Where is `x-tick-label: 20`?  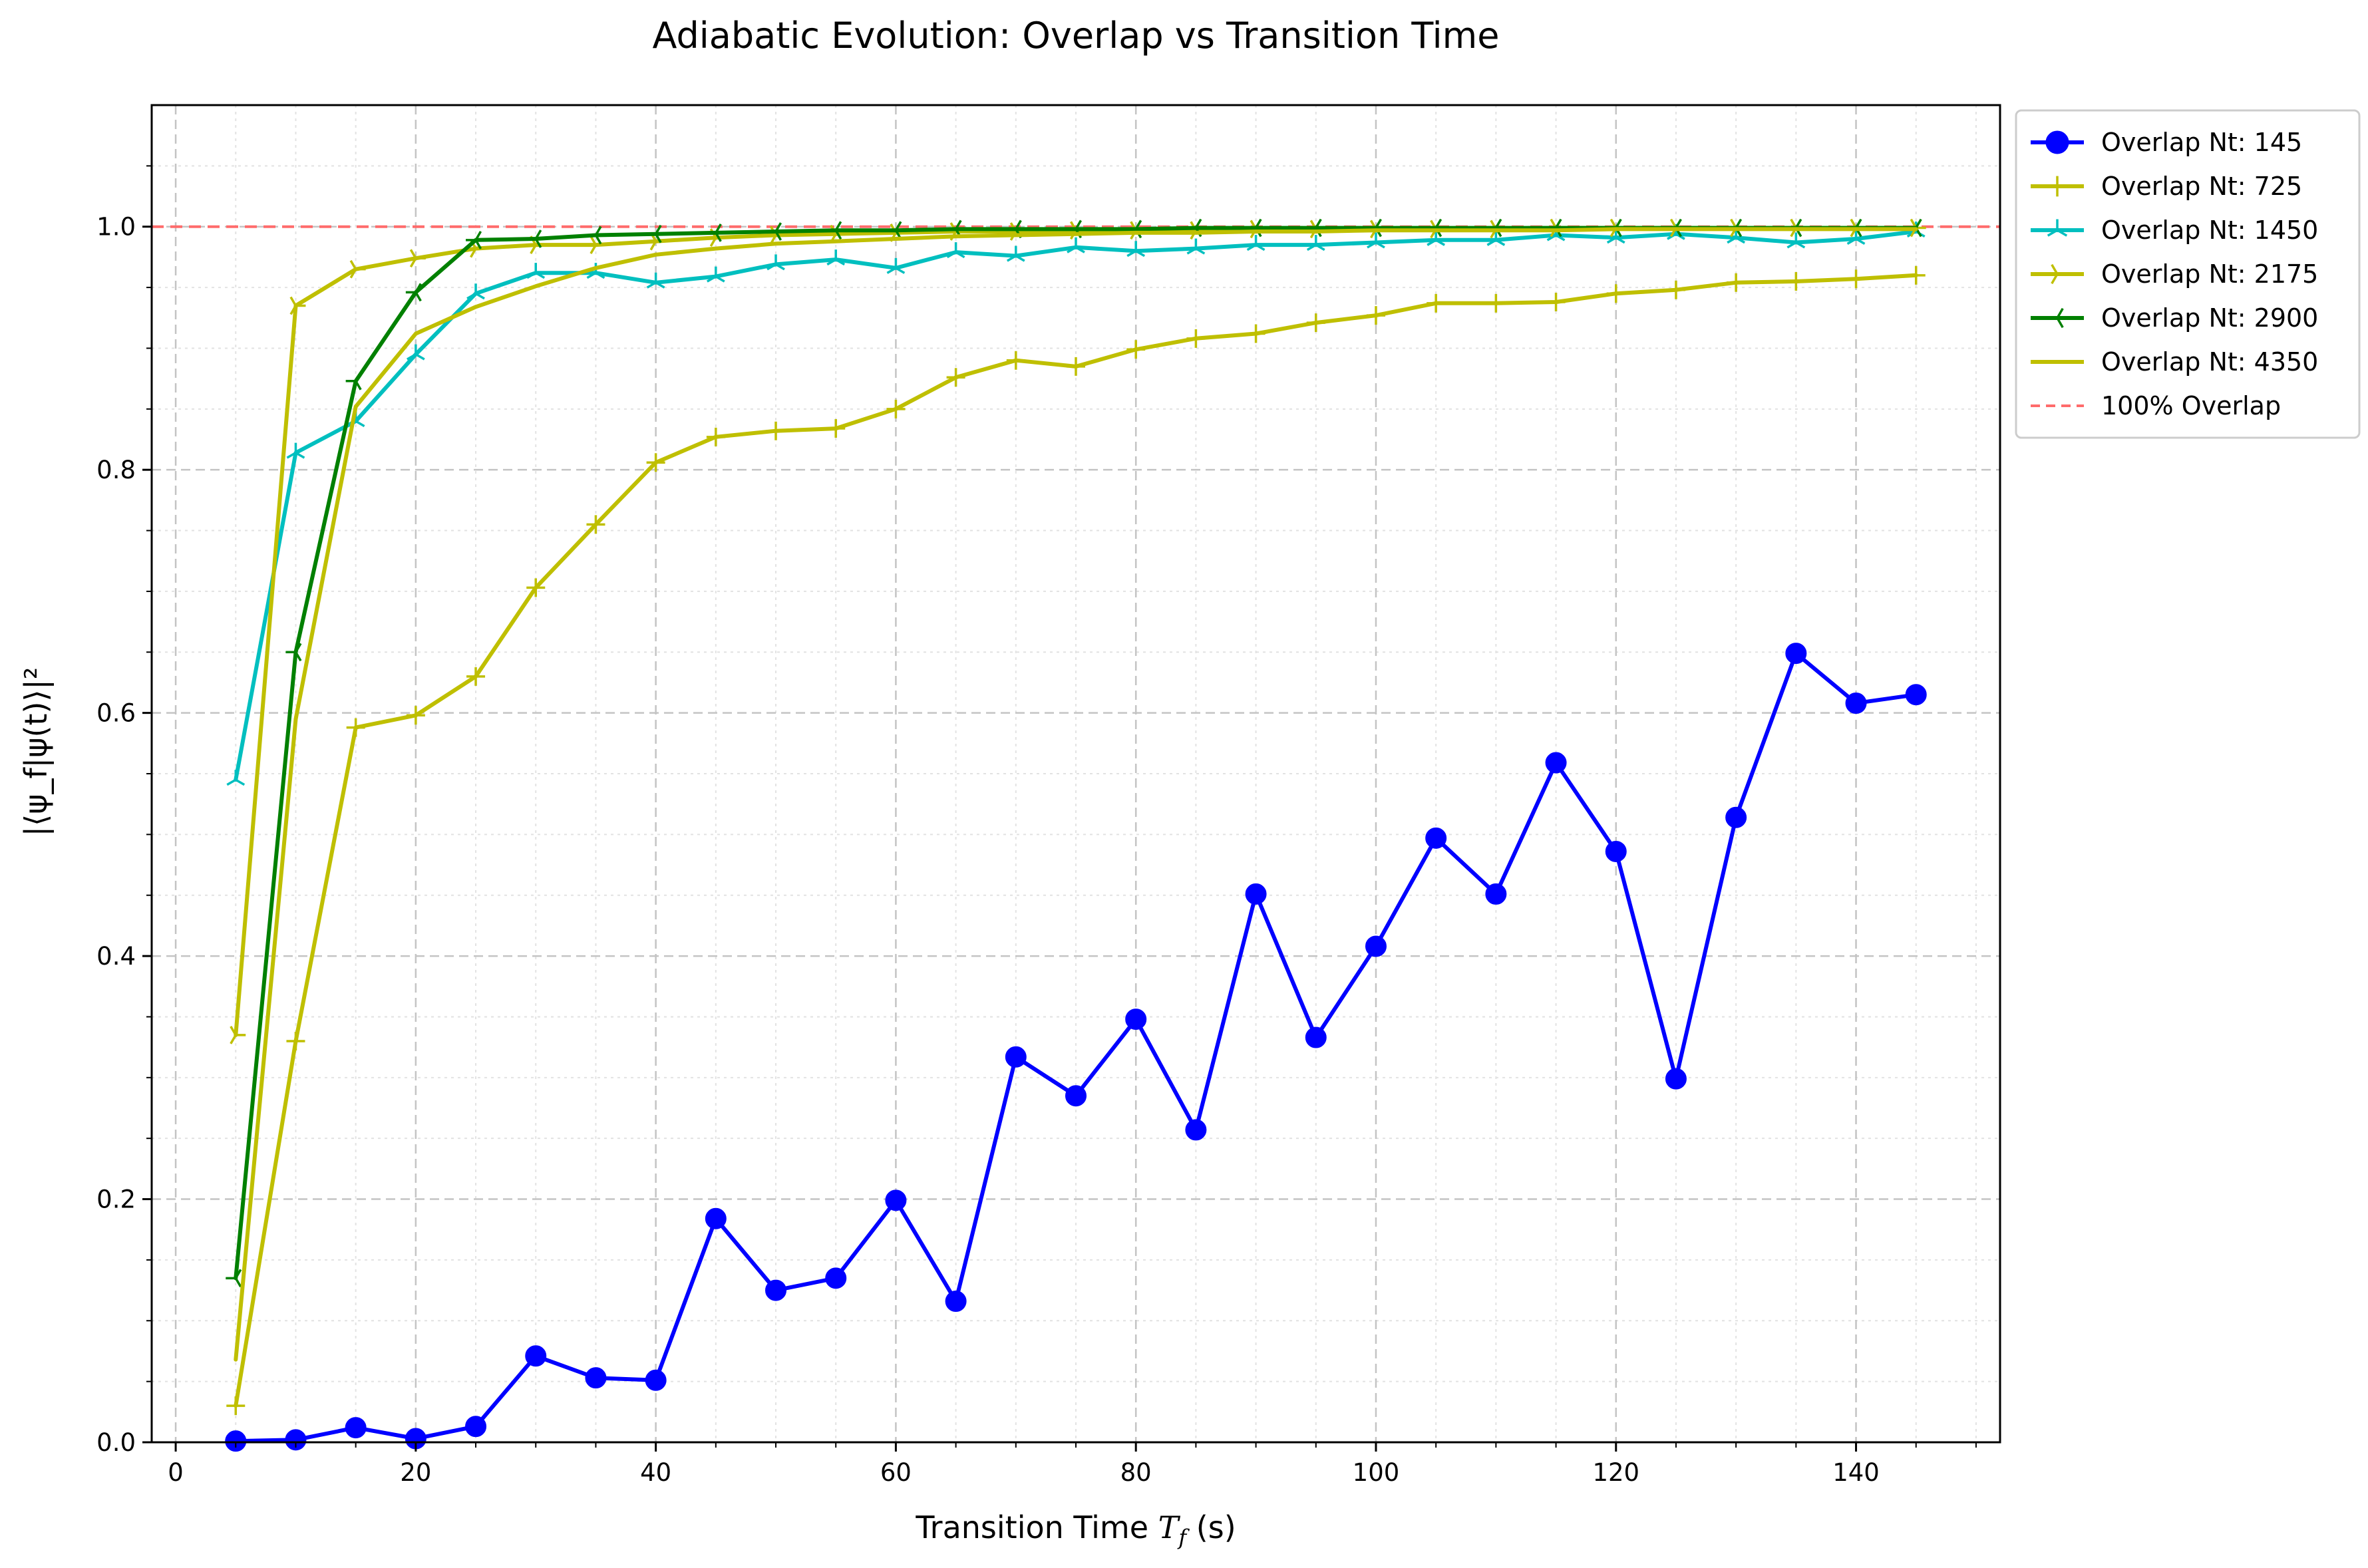
x-tick-label: 20 is located at coordinates (415, 1472).